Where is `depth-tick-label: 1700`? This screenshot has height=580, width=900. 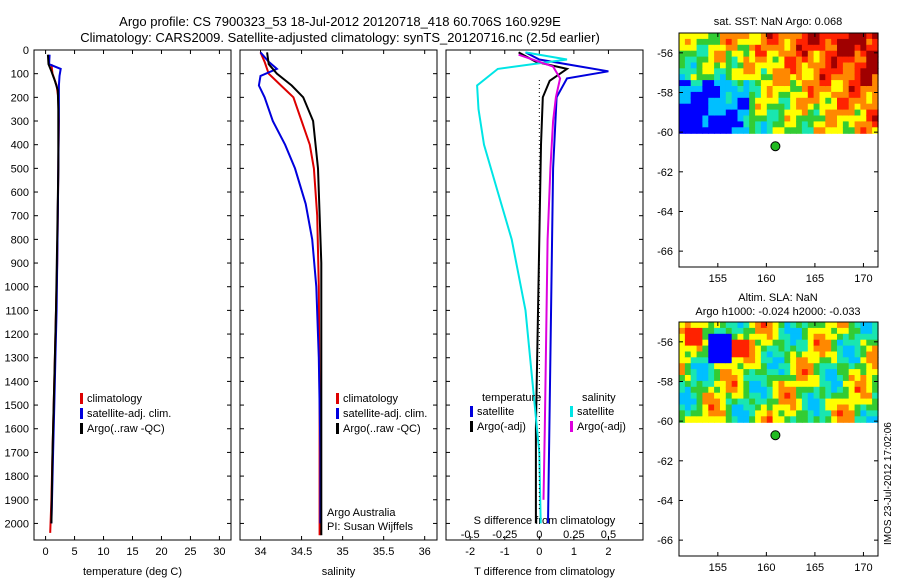
depth-tick-label: 1700 is located at coordinates (17, 453).